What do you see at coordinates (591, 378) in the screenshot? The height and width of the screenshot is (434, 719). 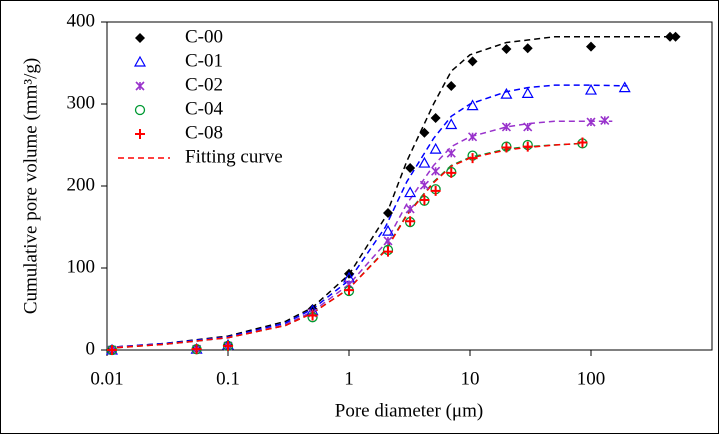 I see `x-tick-label: 100` at bounding box center [591, 378].